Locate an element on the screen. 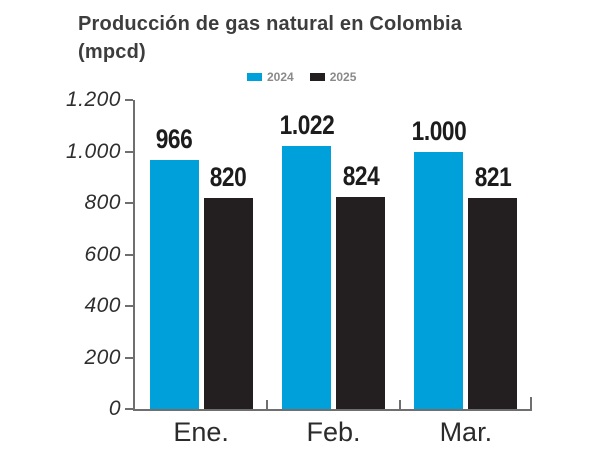 This screenshot has height=455, width=600. bar-2025-Ene is located at coordinates (228, 303).